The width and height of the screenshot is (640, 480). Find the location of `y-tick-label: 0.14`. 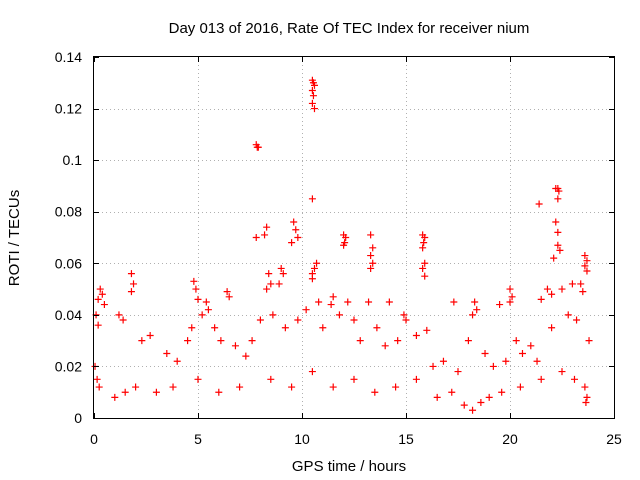

y-tick-label: 0.14 is located at coordinates (68, 57).